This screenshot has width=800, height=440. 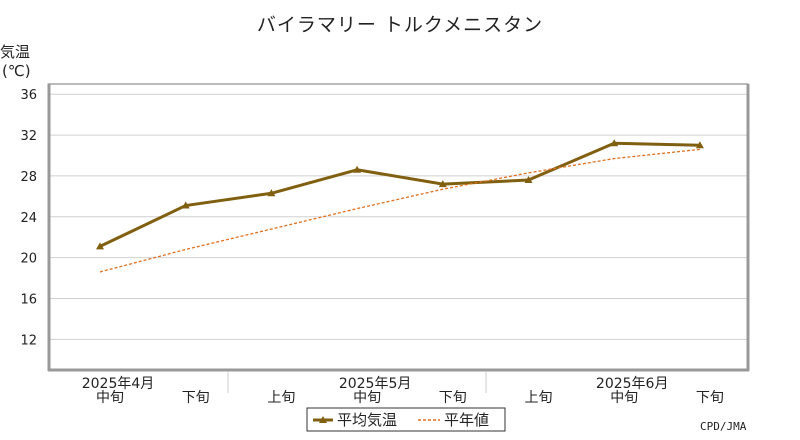 What do you see at coordinates (28, 177) in the screenshot?
I see `y-tick-28: 28` at bounding box center [28, 177].